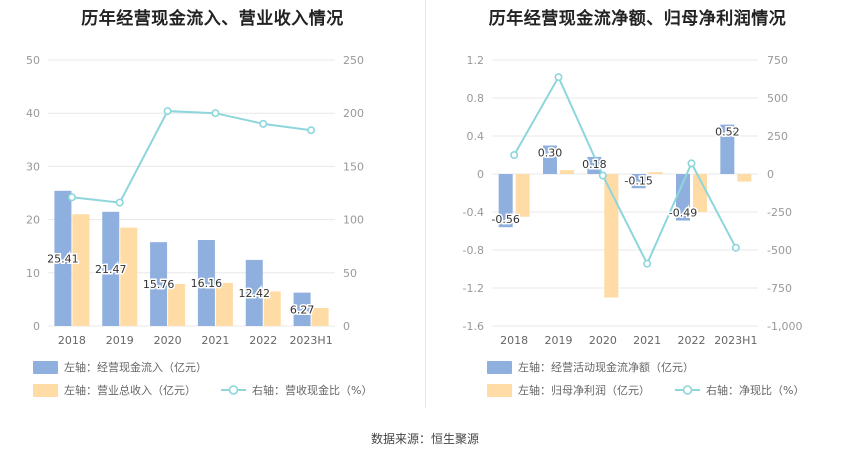  I want to click on left-axis-tick-label: 0.4, so click(476, 136).